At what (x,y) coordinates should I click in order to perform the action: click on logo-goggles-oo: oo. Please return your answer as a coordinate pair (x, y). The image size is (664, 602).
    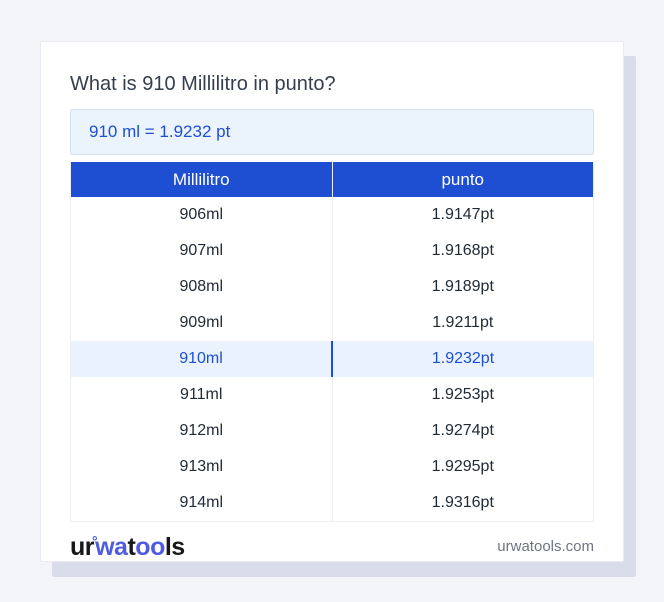
    Looking at the image, I should click on (150, 546).